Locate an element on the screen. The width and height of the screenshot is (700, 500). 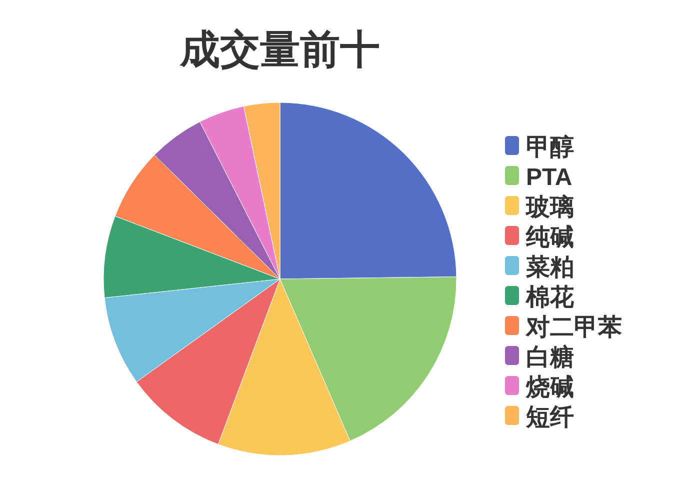
legend-label: 玻璃 is located at coordinates (549, 207).